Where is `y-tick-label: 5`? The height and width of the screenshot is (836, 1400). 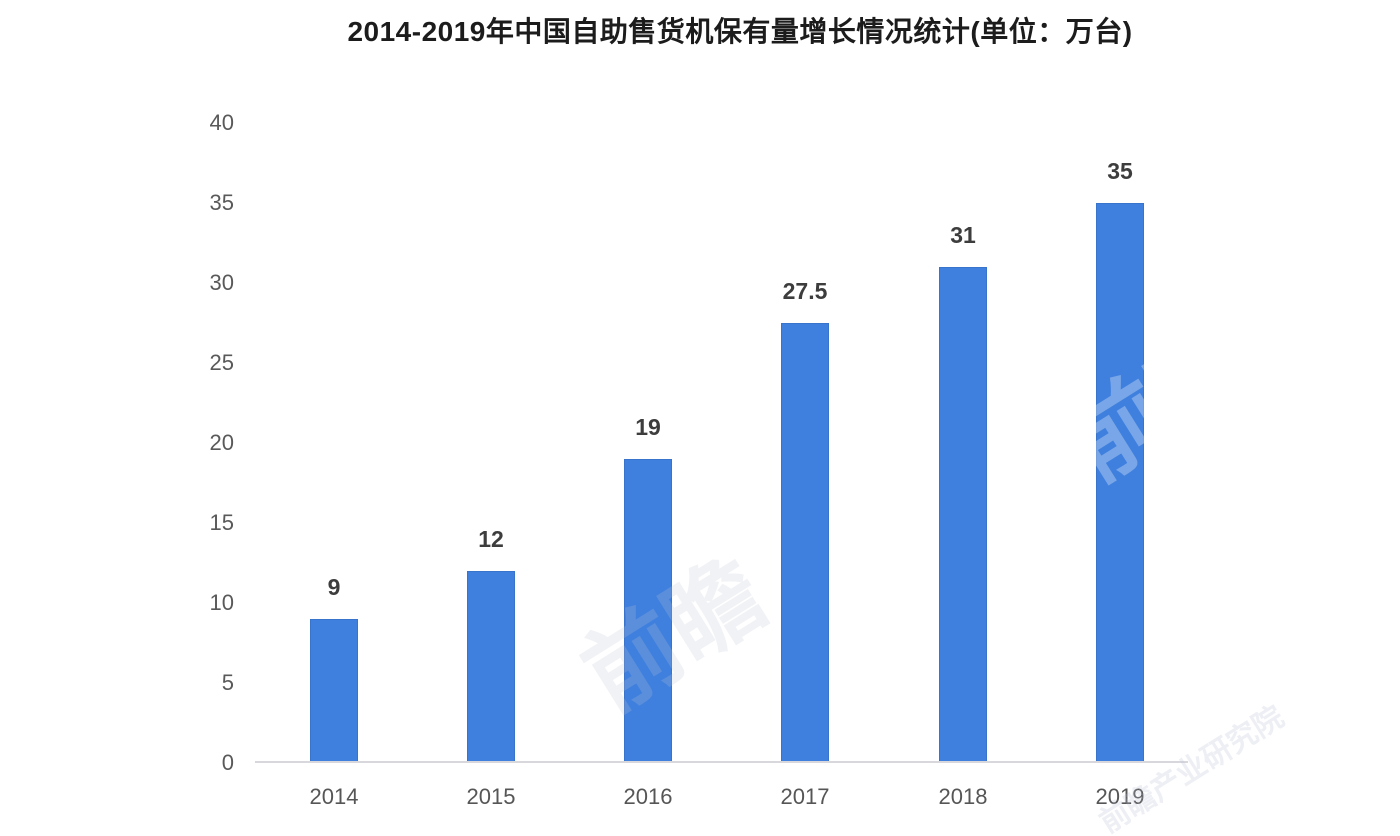 y-tick-label: 5 is located at coordinates (227, 682).